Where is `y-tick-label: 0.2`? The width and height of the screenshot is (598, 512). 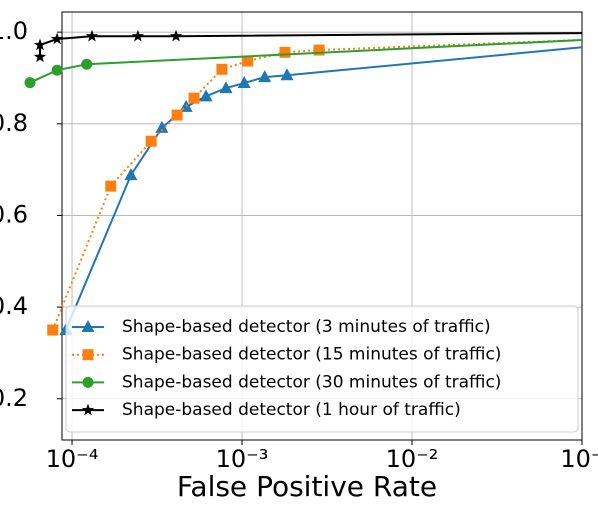 y-tick-label: 0.2 is located at coordinates (14, 398).